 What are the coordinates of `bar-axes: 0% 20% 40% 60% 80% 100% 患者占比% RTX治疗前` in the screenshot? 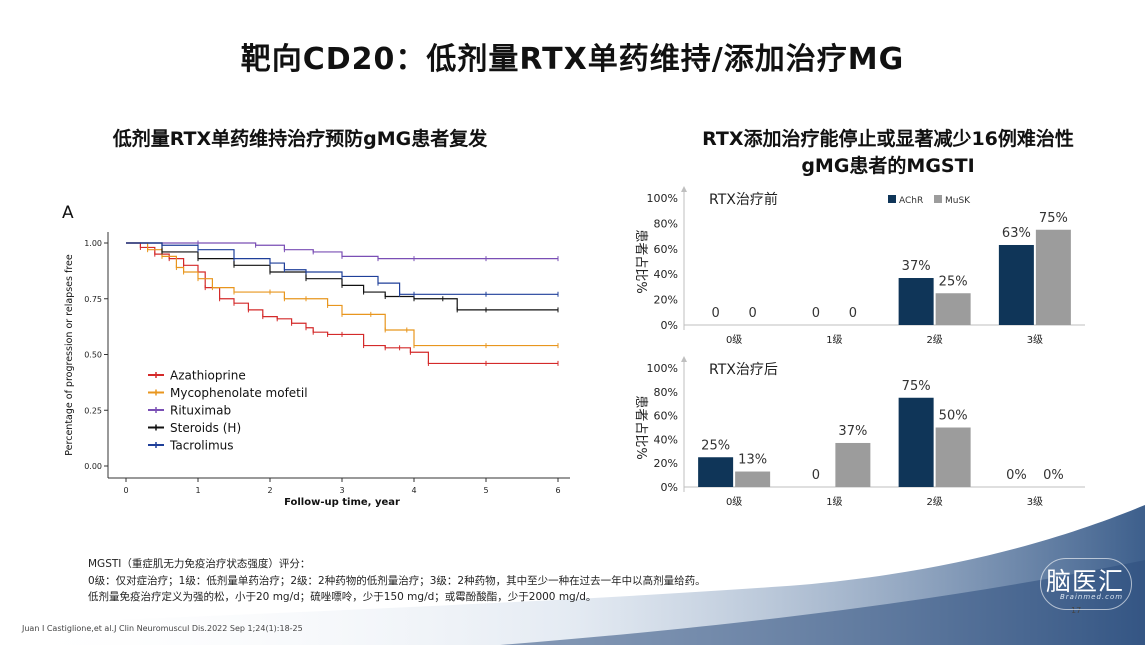 It's located at (859, 259).